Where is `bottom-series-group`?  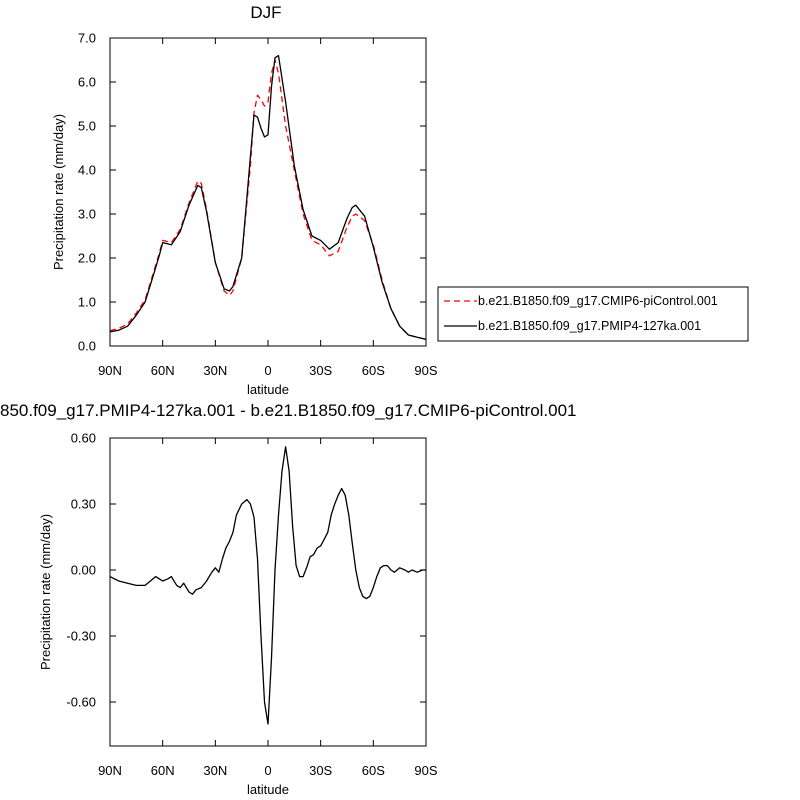 bottom-series-group is located at coordinates (267, 585).